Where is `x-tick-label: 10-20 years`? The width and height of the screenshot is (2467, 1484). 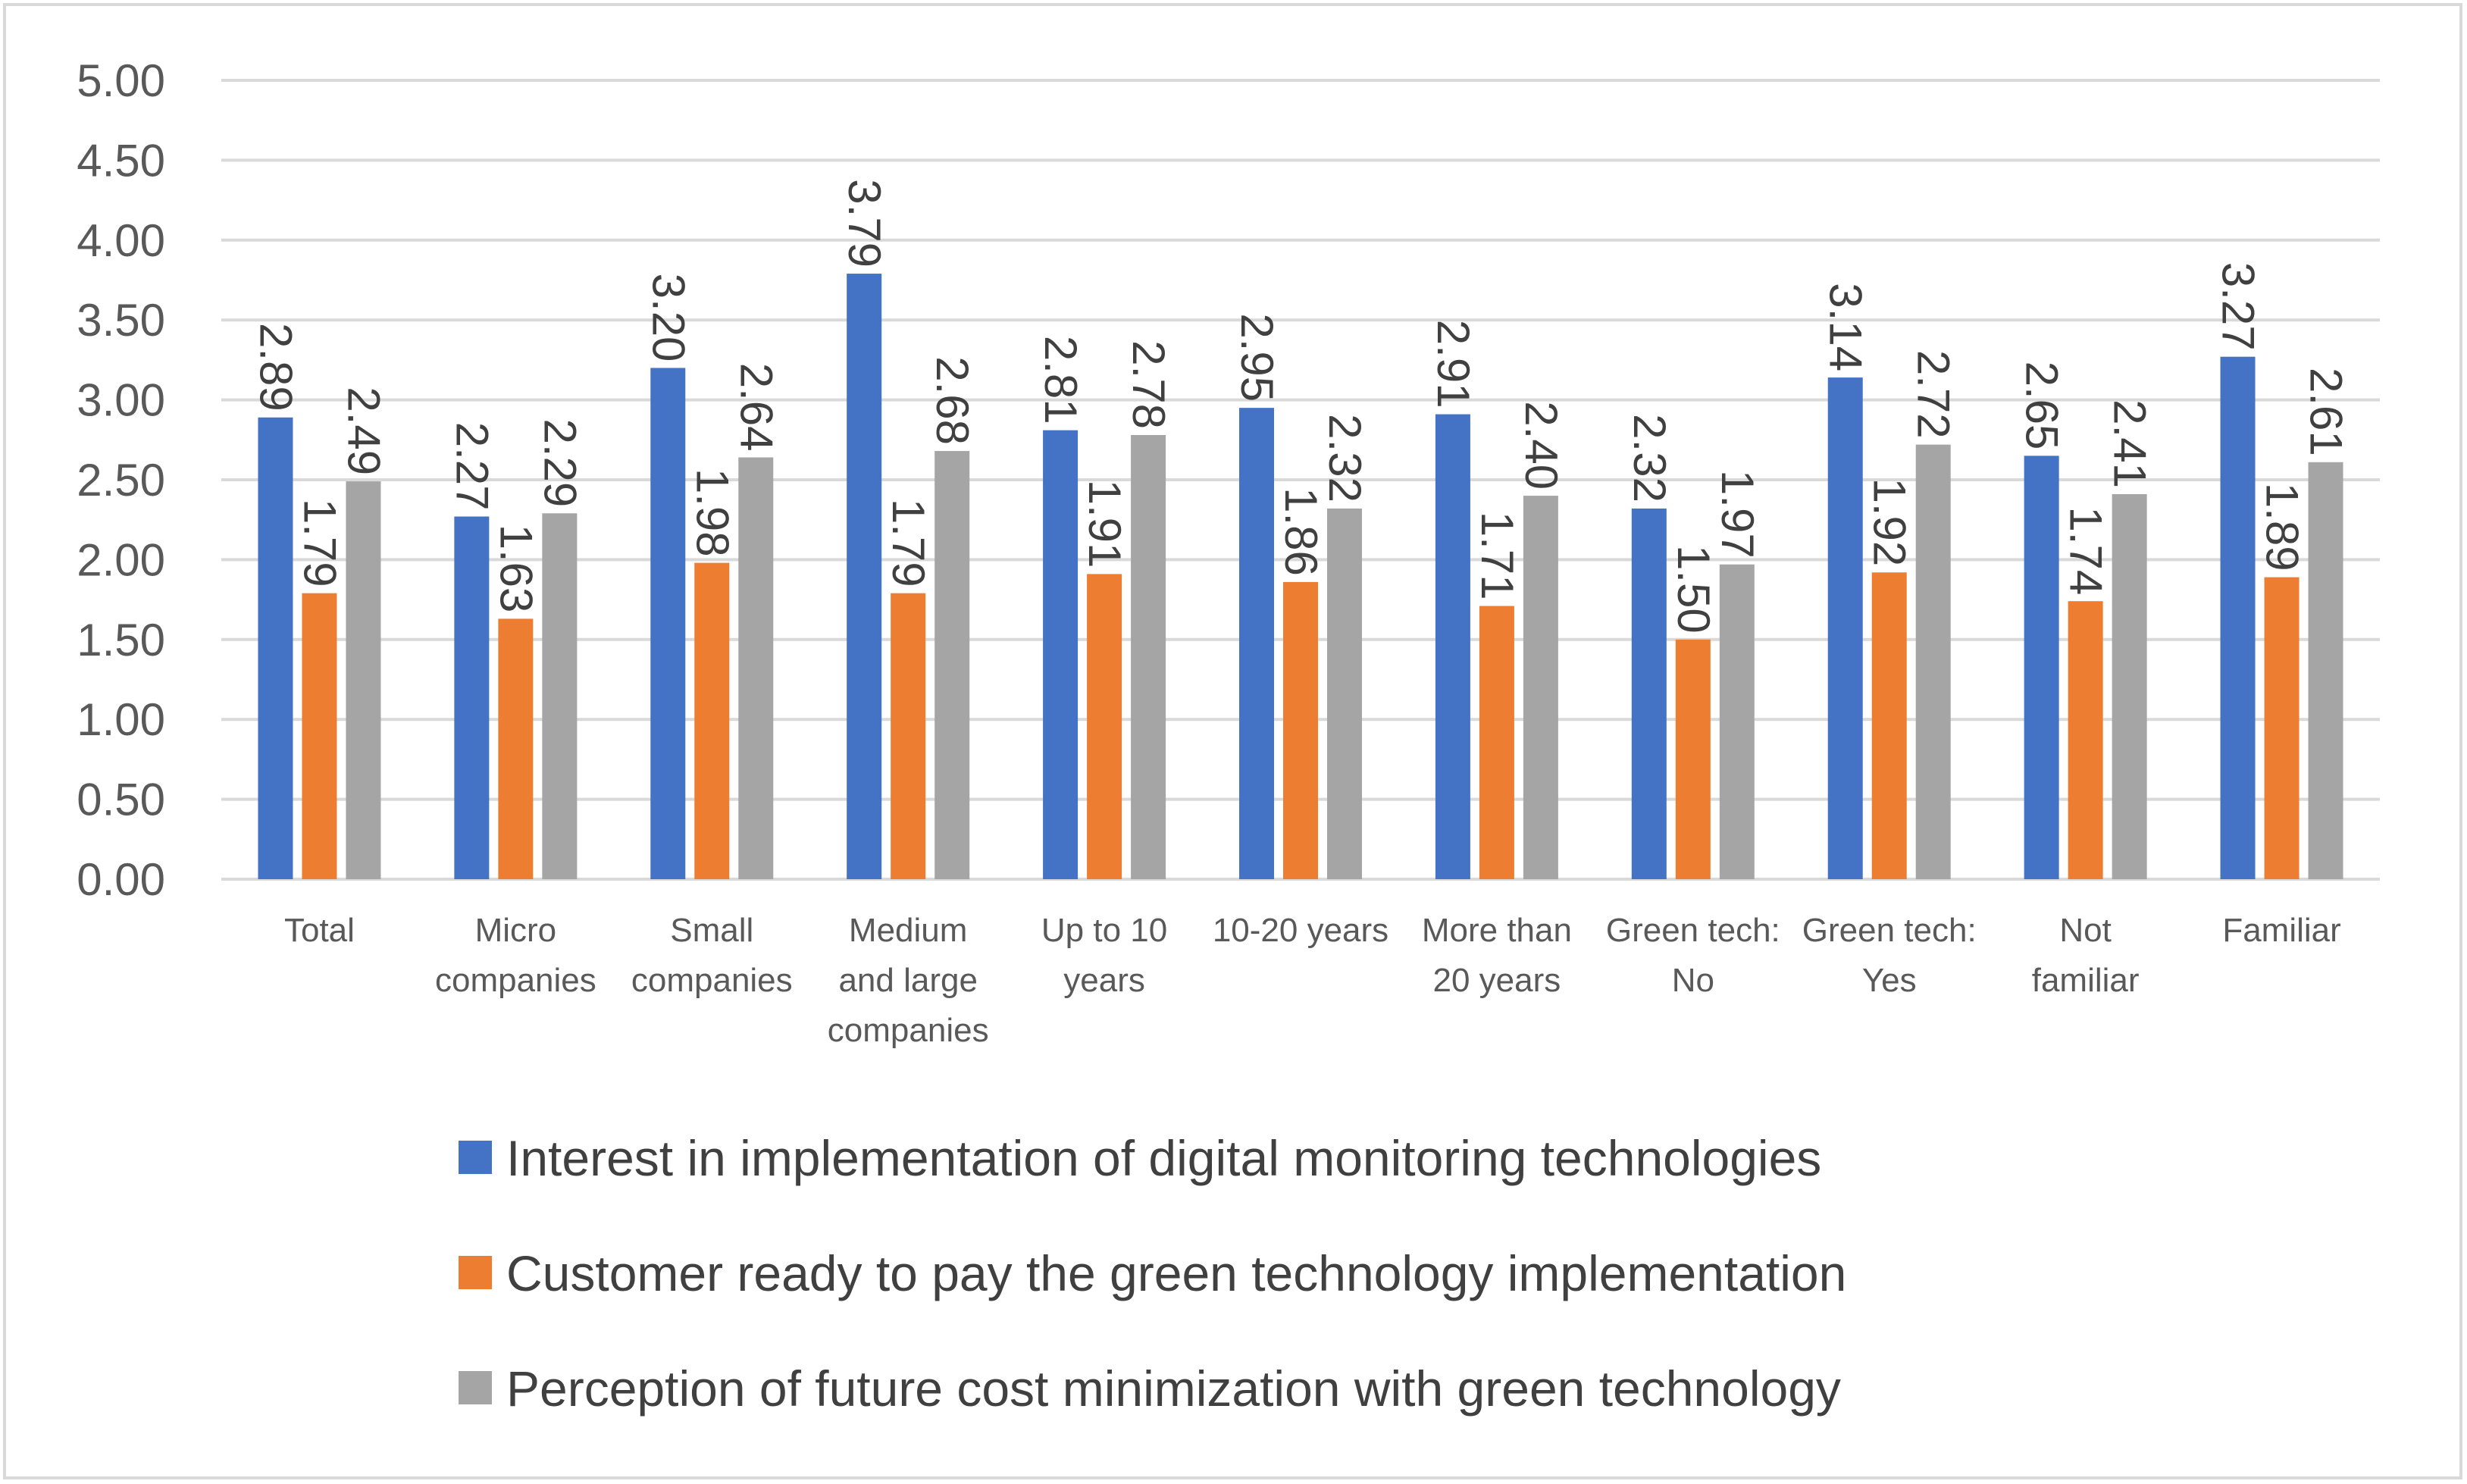 x-tick-label: 10-20 years is located at coordinates (1300, 930).